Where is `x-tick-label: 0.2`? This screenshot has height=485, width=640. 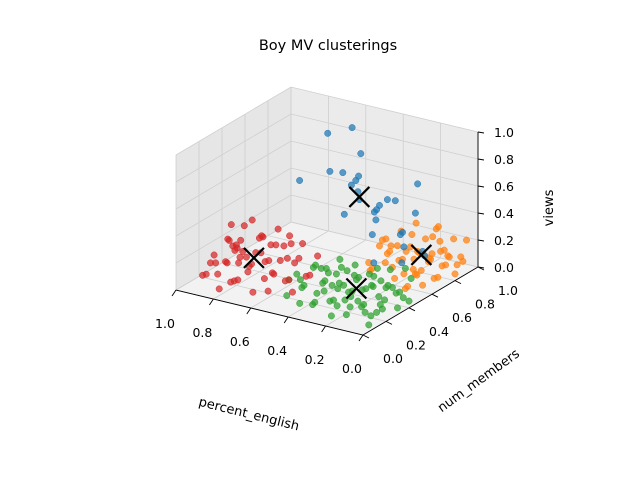 x-tick-label: 0.2 is located at coordinates (315, 359).